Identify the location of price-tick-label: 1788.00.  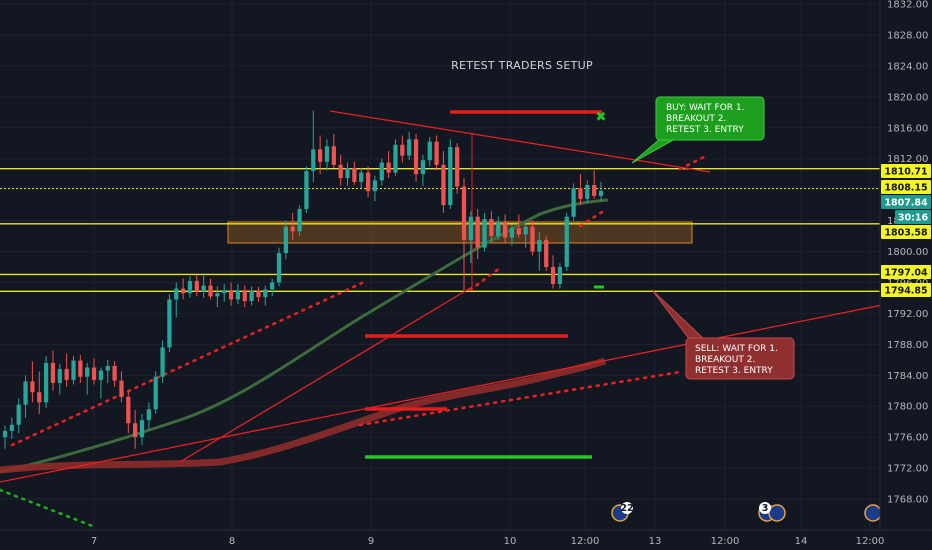
(907, 345).